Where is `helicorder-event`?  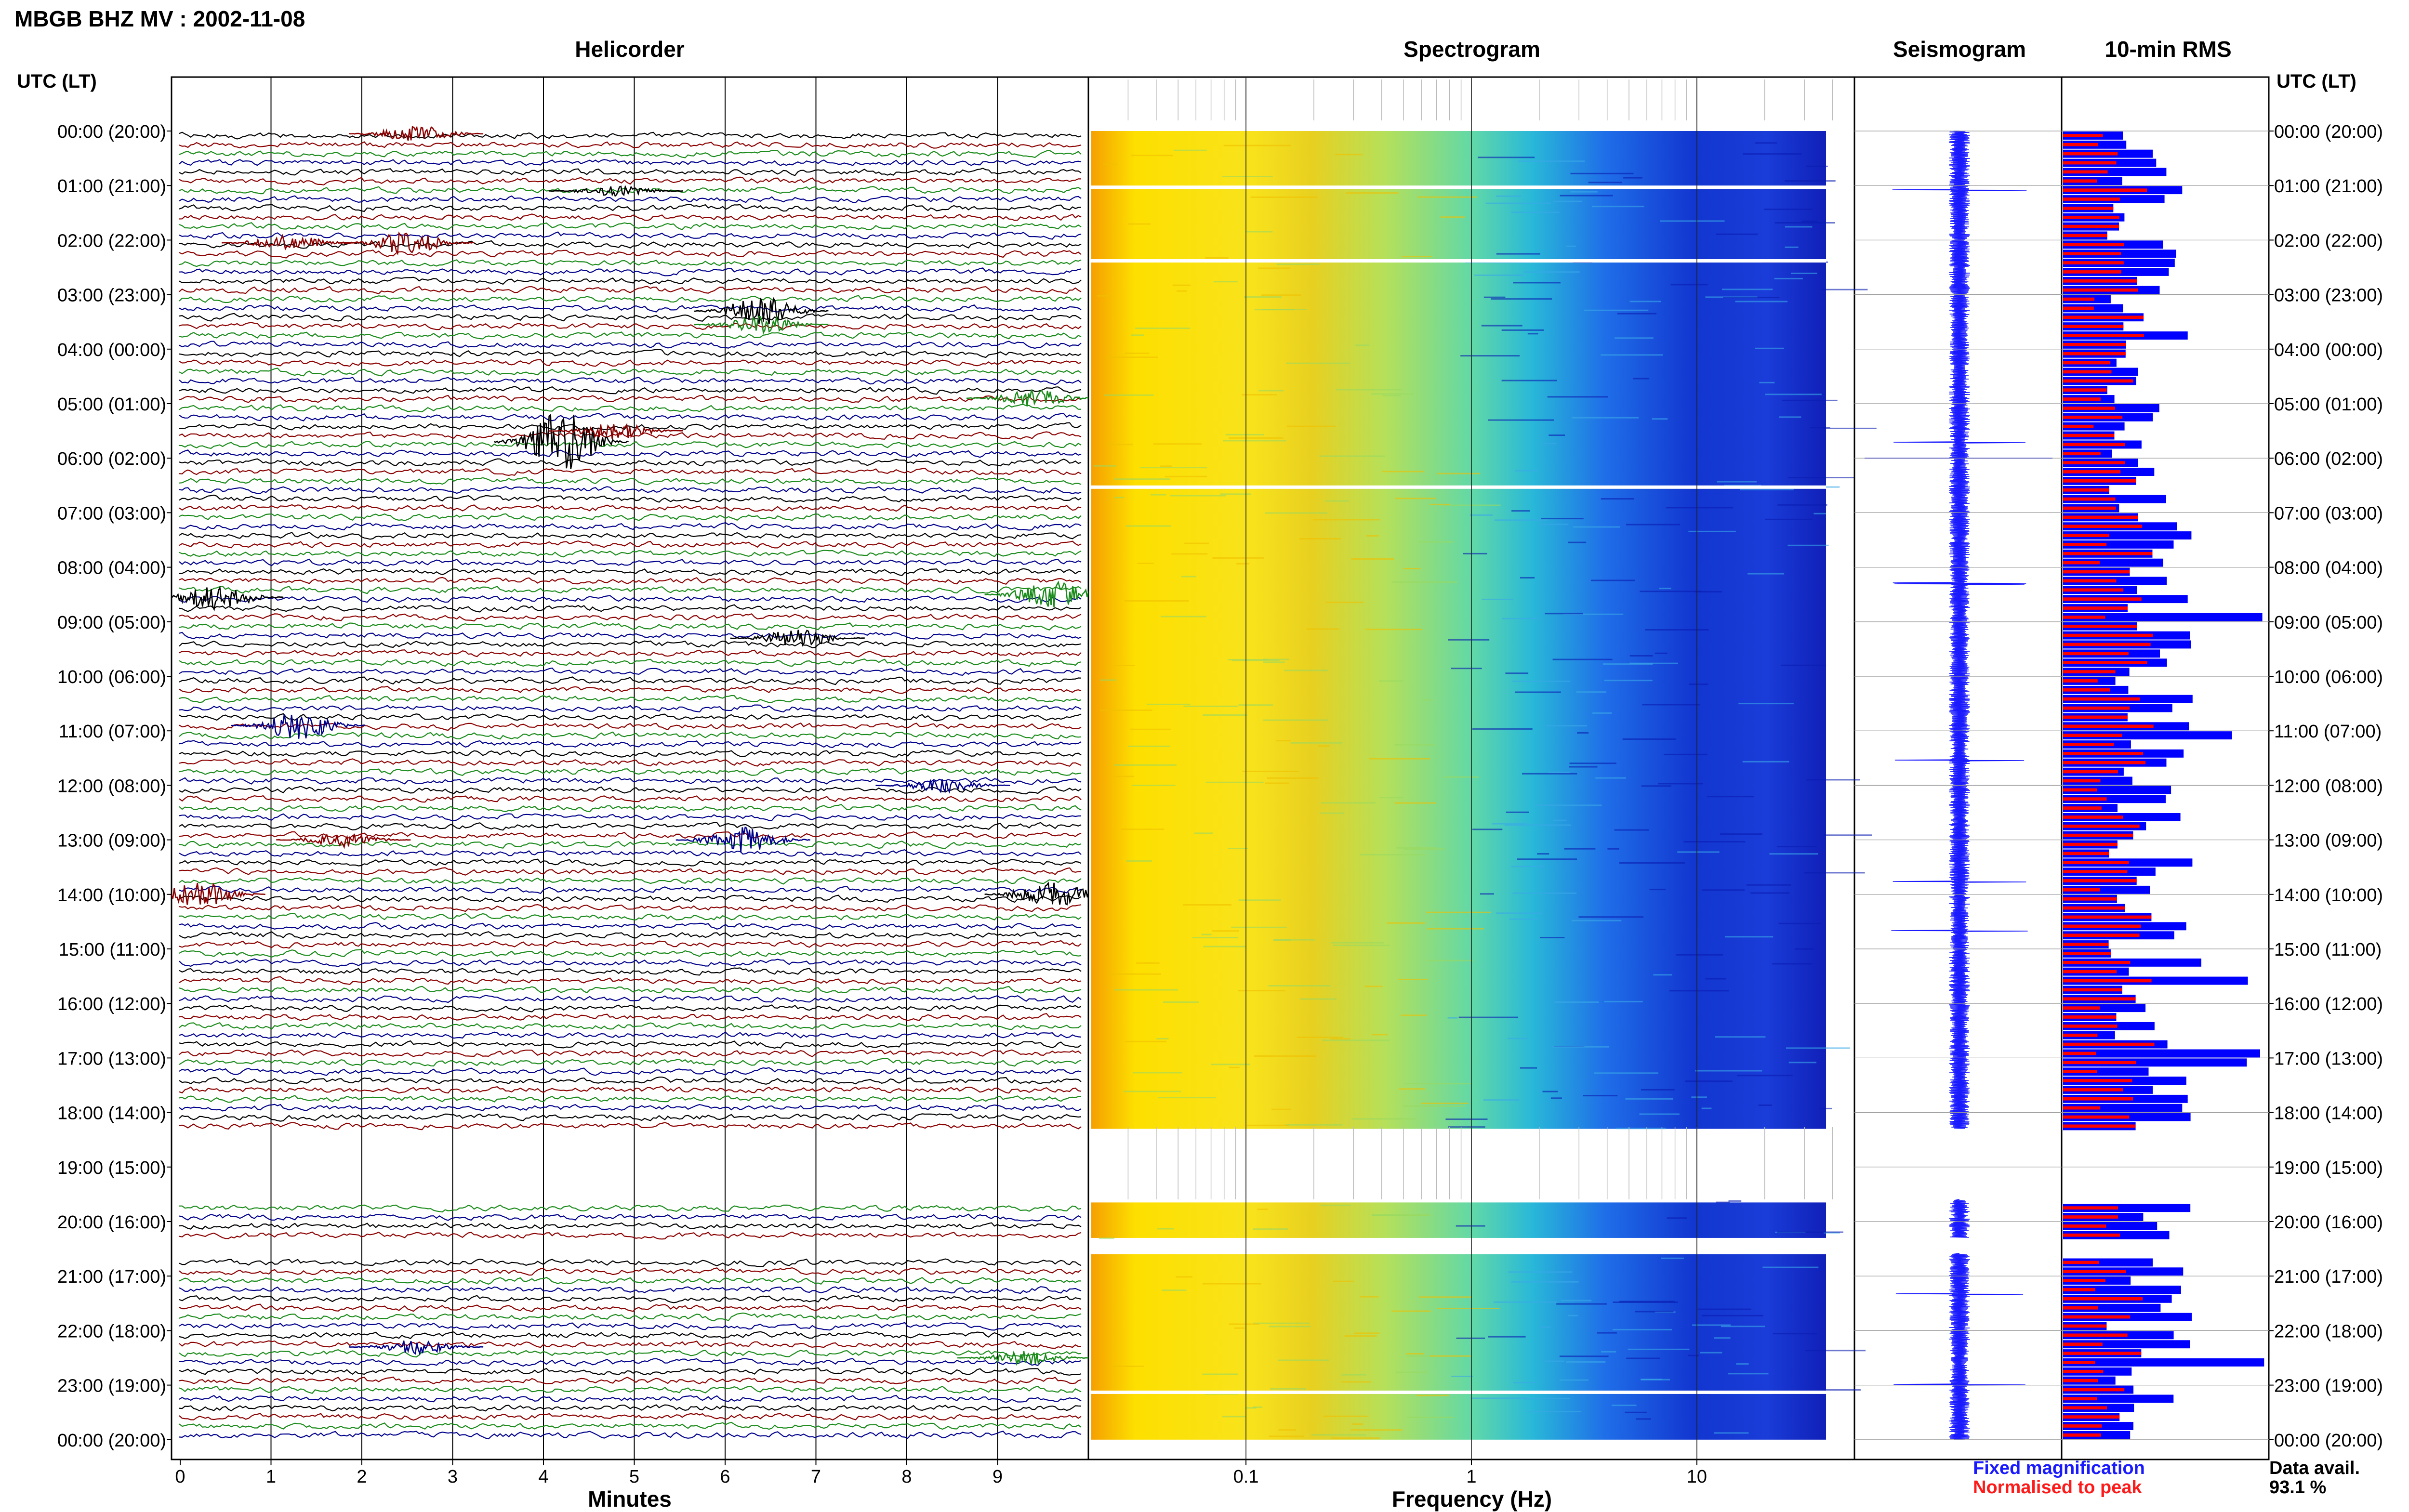 helicorder-event is located at coordinates (416, 133).